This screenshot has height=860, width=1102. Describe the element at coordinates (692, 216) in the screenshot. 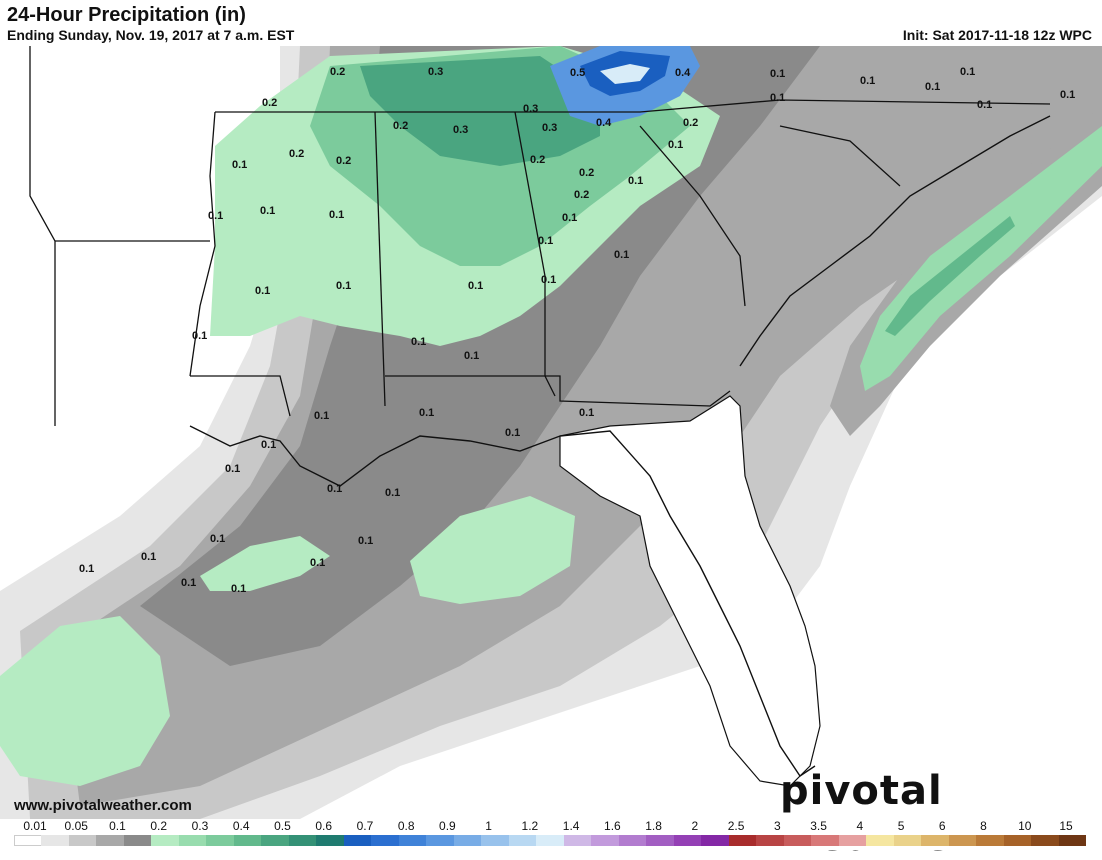

I see `ga-sc-border` at that location.